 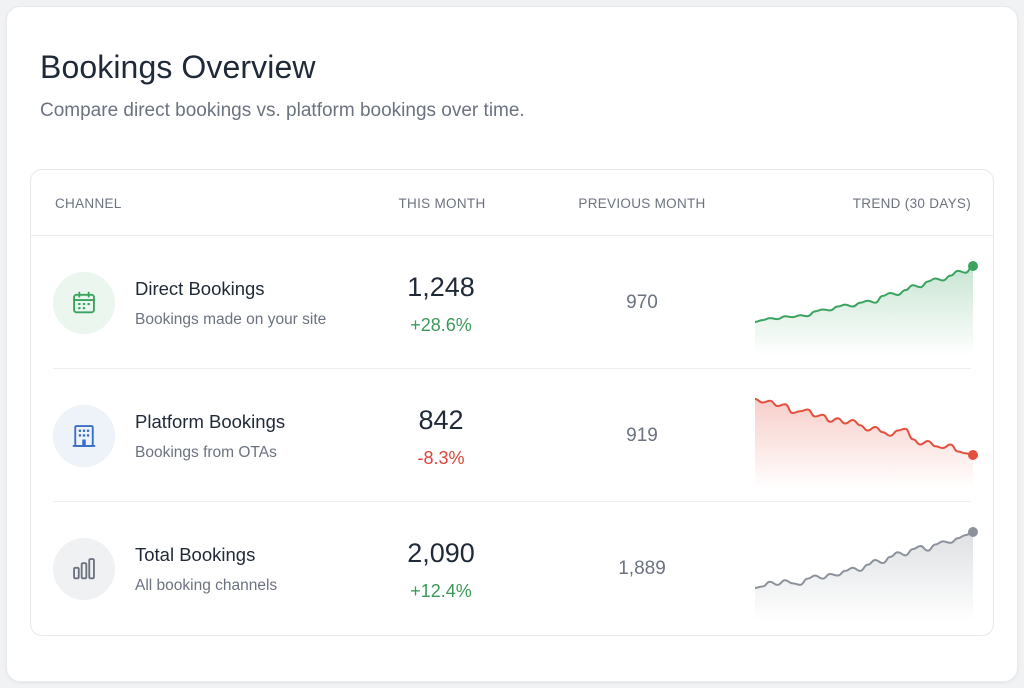 What do you see at coordinates (642, 302) in the screenshot?
I see `previous-month-value: 970` at bounding box center [642, 302].